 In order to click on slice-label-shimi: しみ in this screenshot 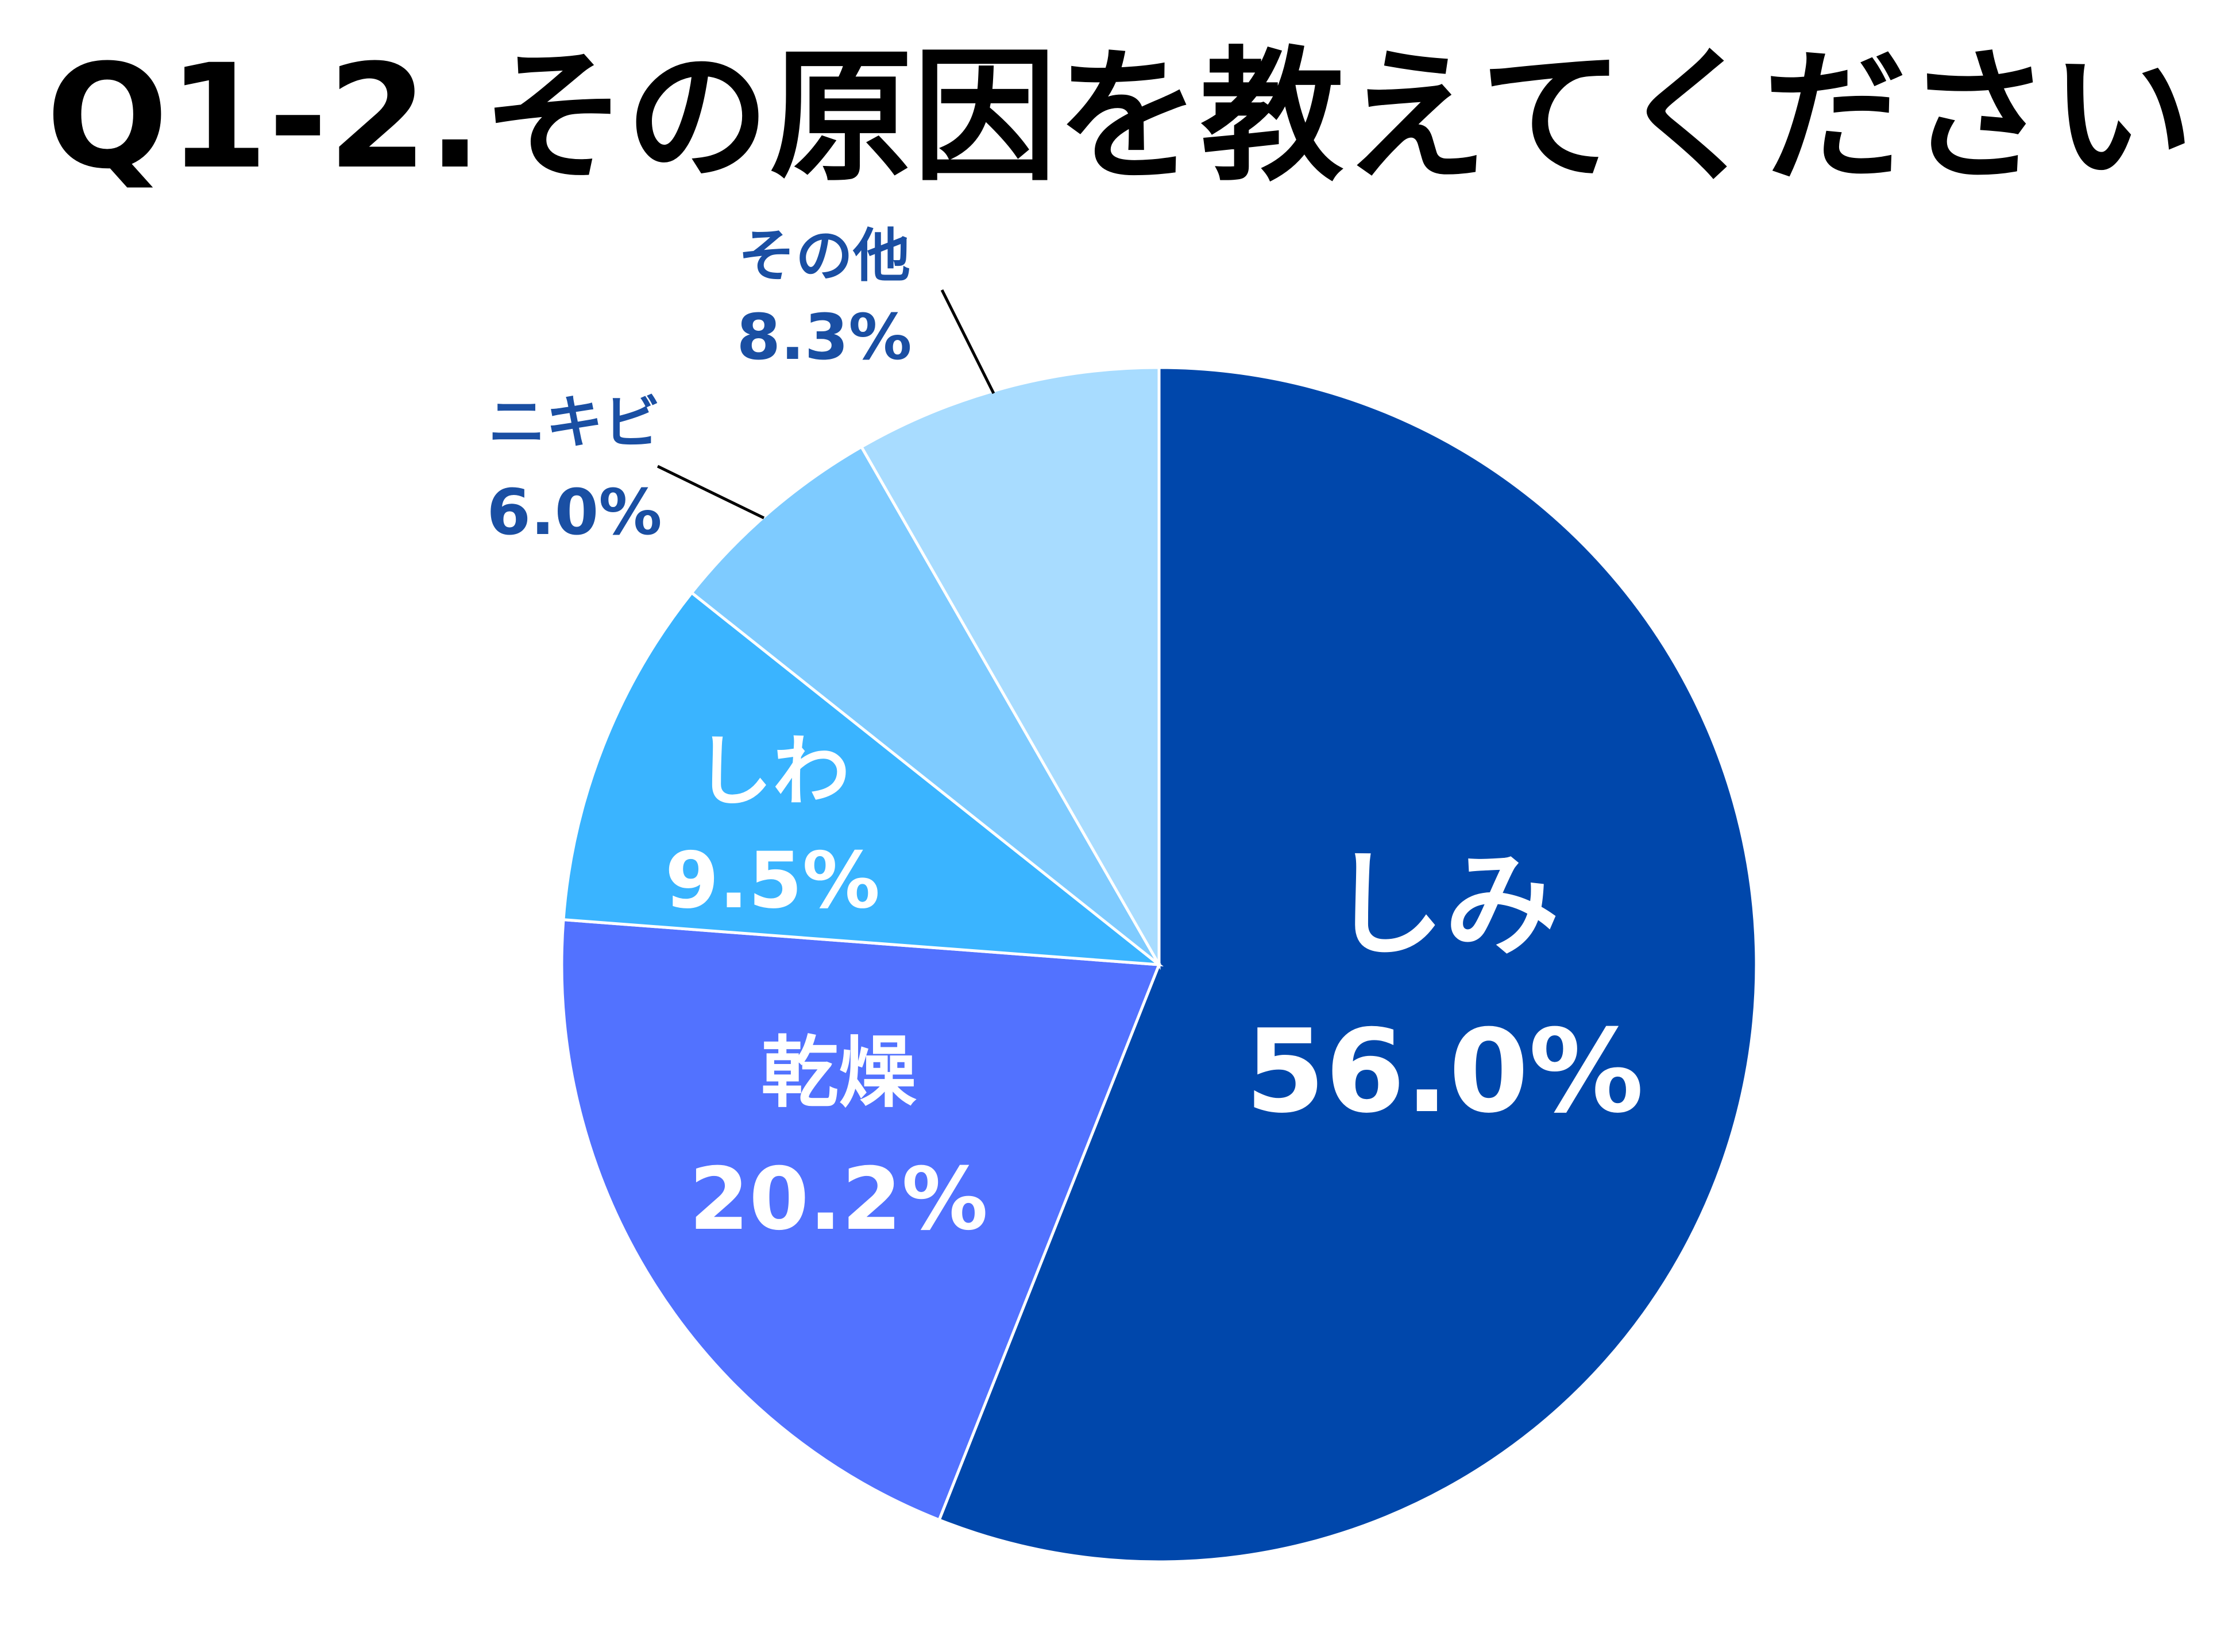, I will do `click(1444, 905)`.